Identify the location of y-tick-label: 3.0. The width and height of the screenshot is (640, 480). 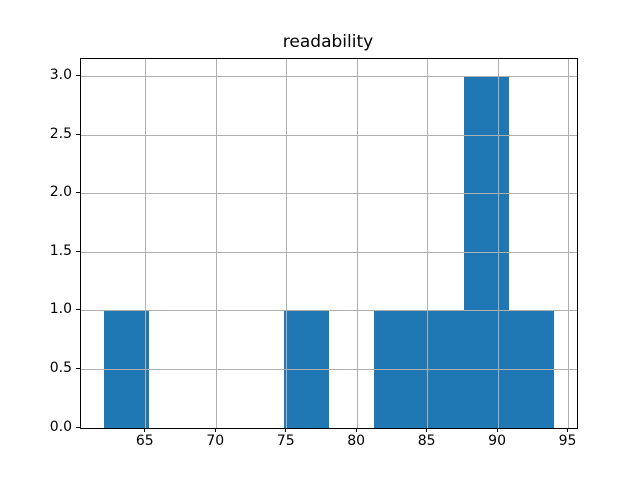
(60, 75).